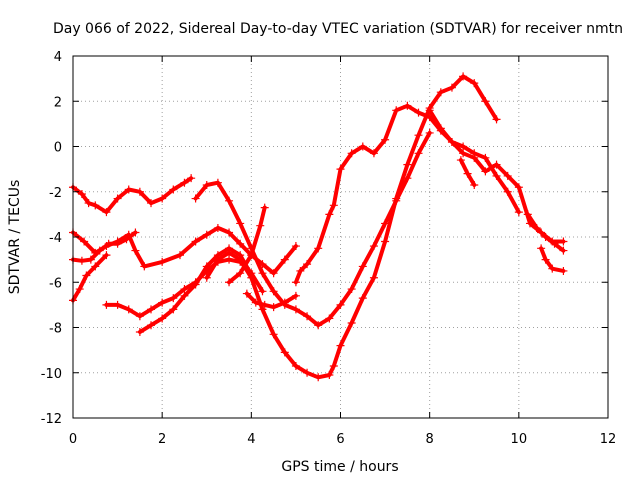 This screenshot has height=480, width=640. Describe the element at coordinates (58, 57) in the screenshot. I see `y-tick-label: 4` at that location.